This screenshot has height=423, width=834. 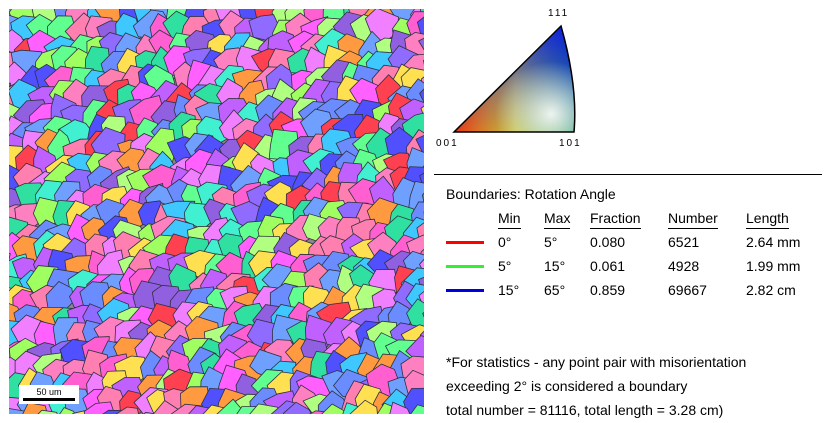 I want to click on header-fraction: Fraction, so click(x=615, y=219).